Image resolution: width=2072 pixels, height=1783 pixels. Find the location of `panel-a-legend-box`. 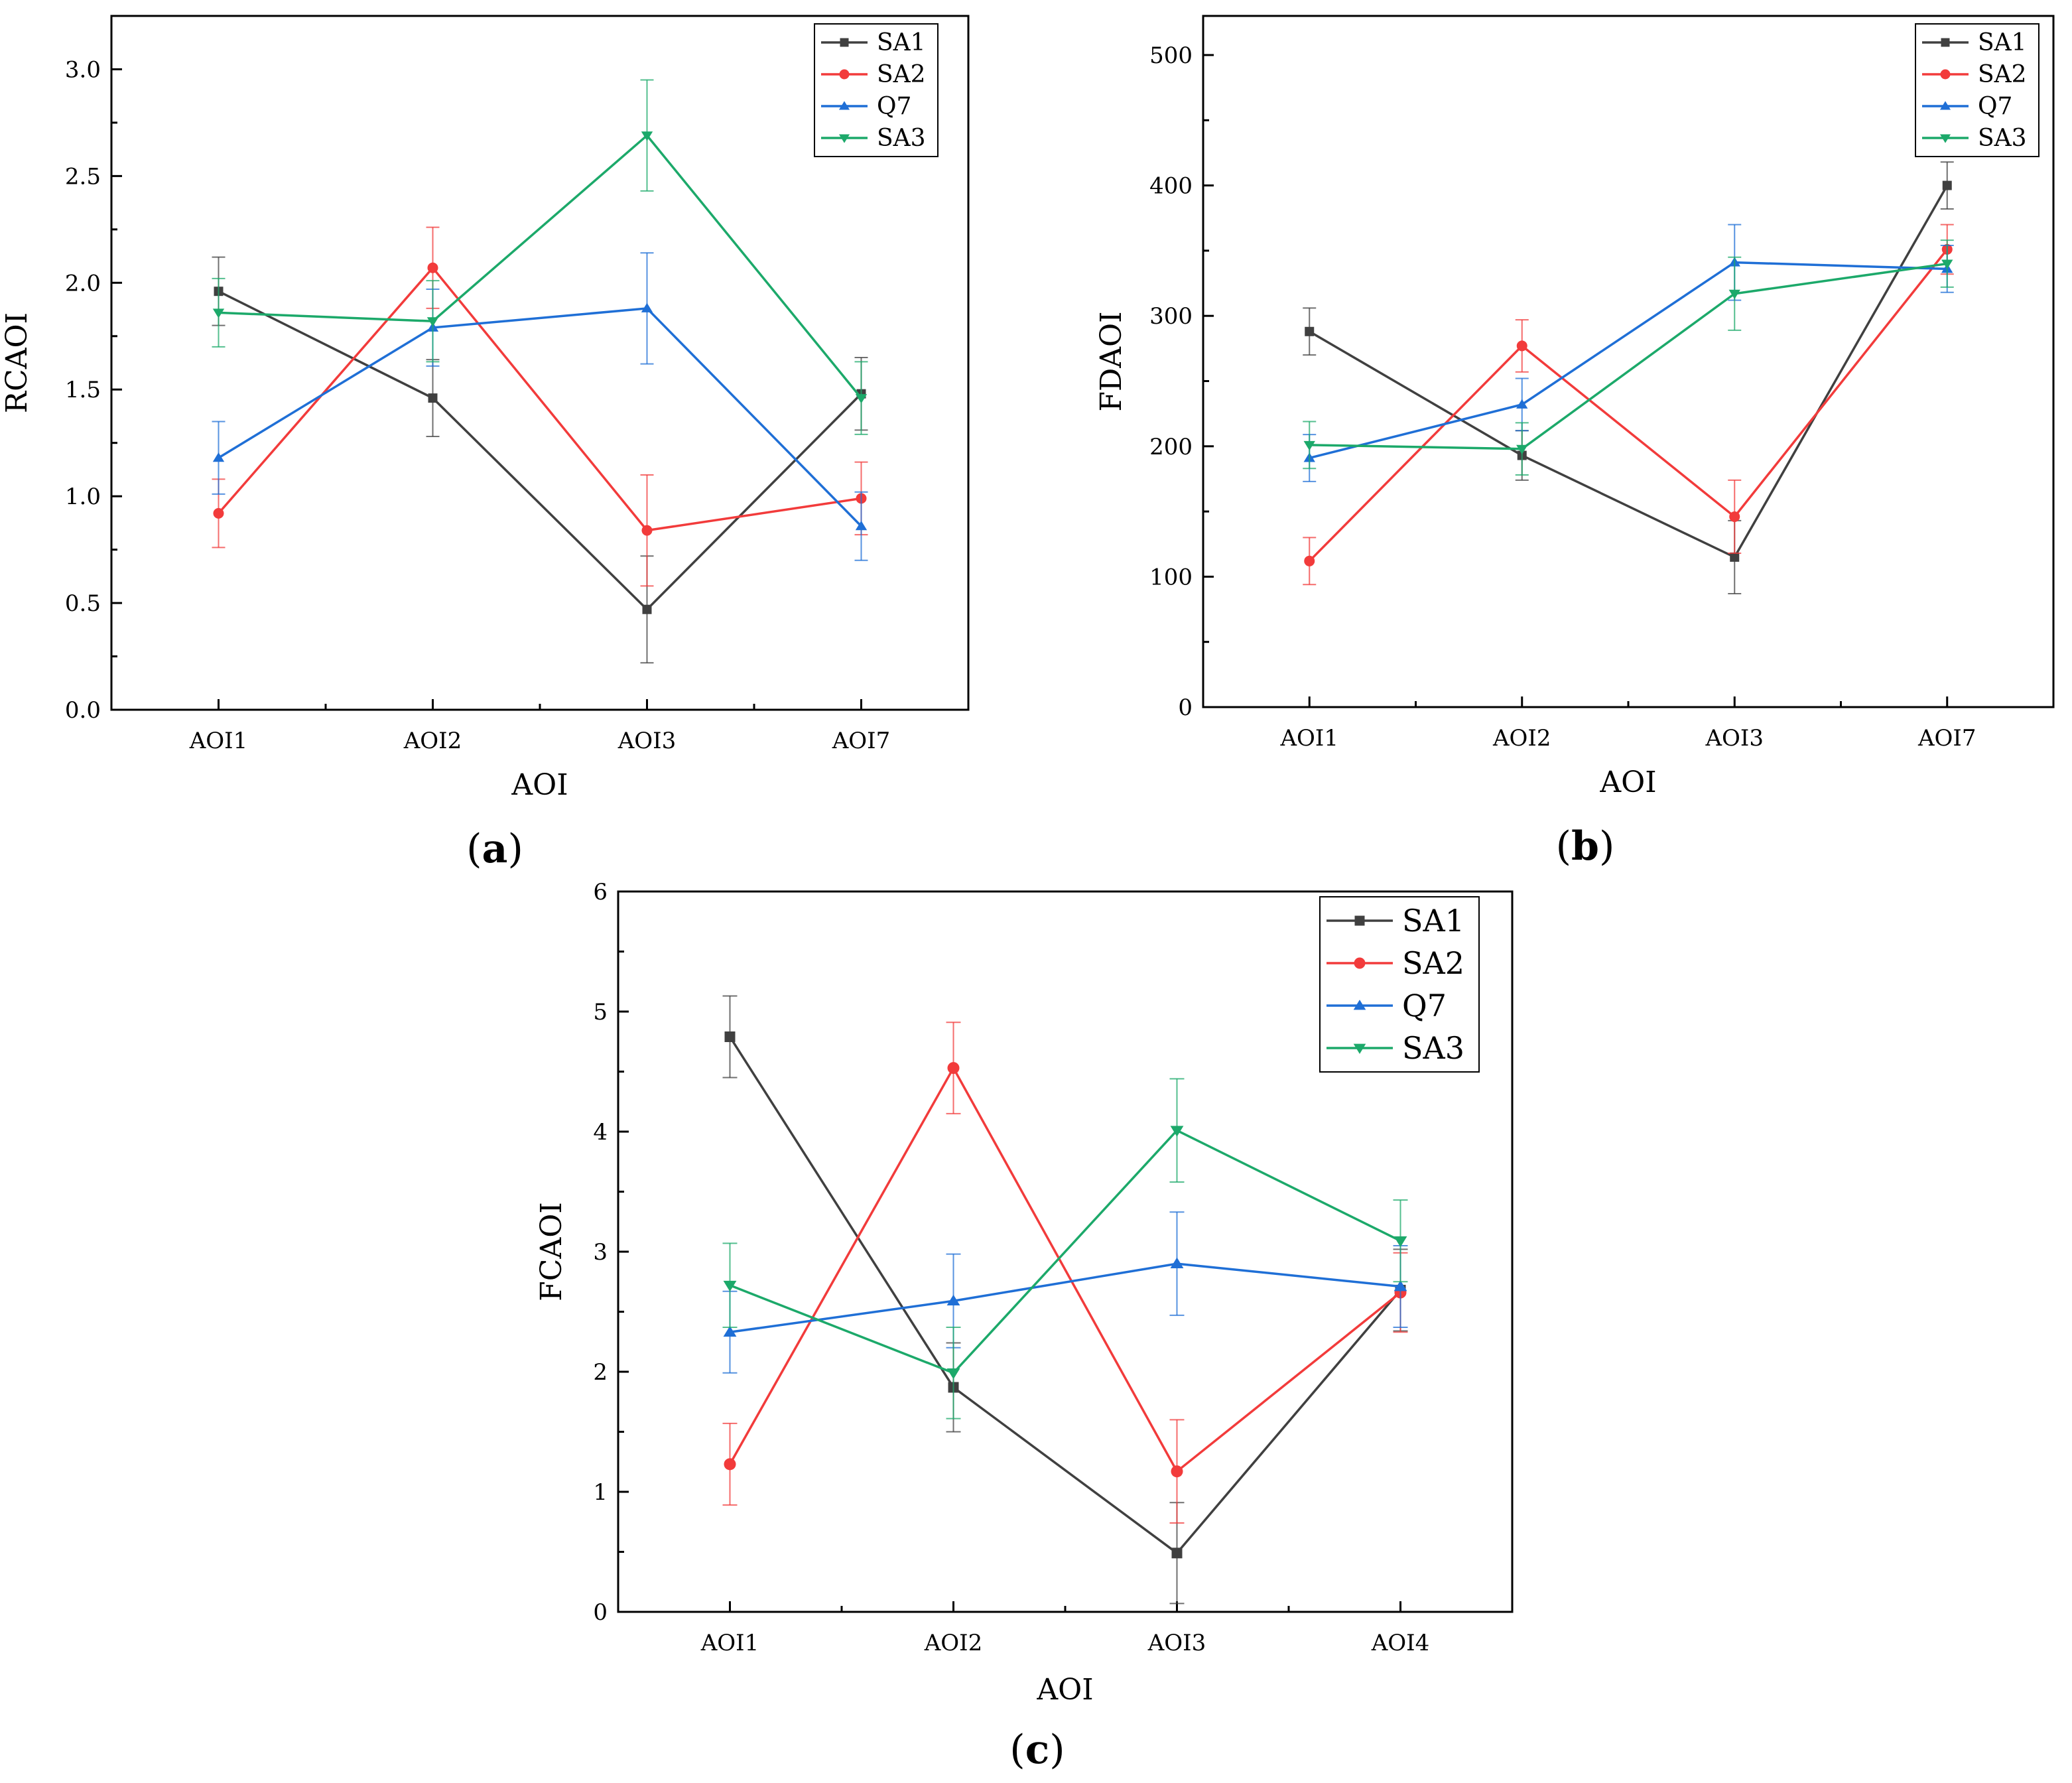

panel-a-legend-box is located at coordinates (876, 90).